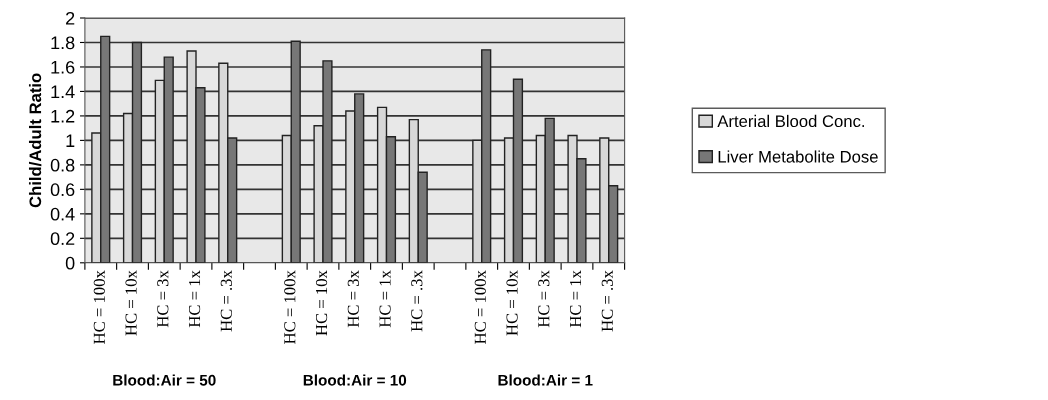 Image resolution: width=1048 pixels, height=400 pixels. What do you see at coordinates (545, 380) in the screenshot?
I see `text: Blood:Air = 1` at bounding box center [545, 380].